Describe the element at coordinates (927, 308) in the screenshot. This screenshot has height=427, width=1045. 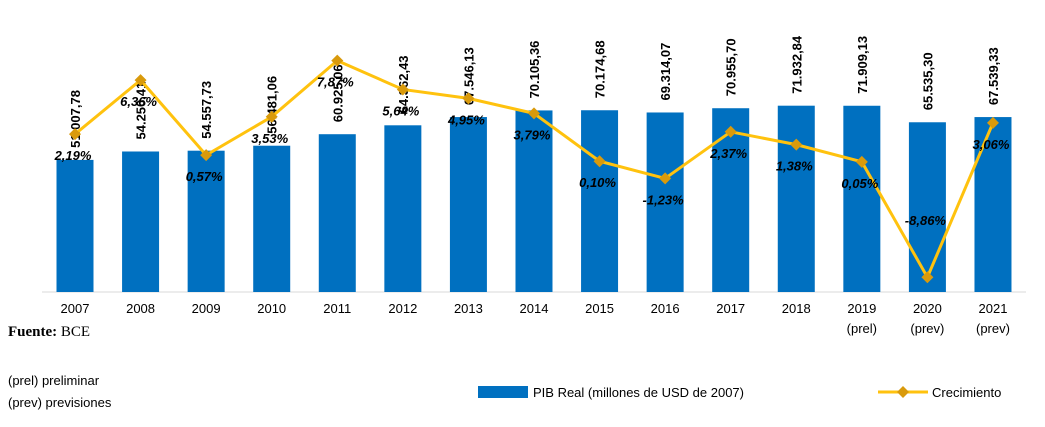
I see `x-tick-label-line: 2020` at that location.